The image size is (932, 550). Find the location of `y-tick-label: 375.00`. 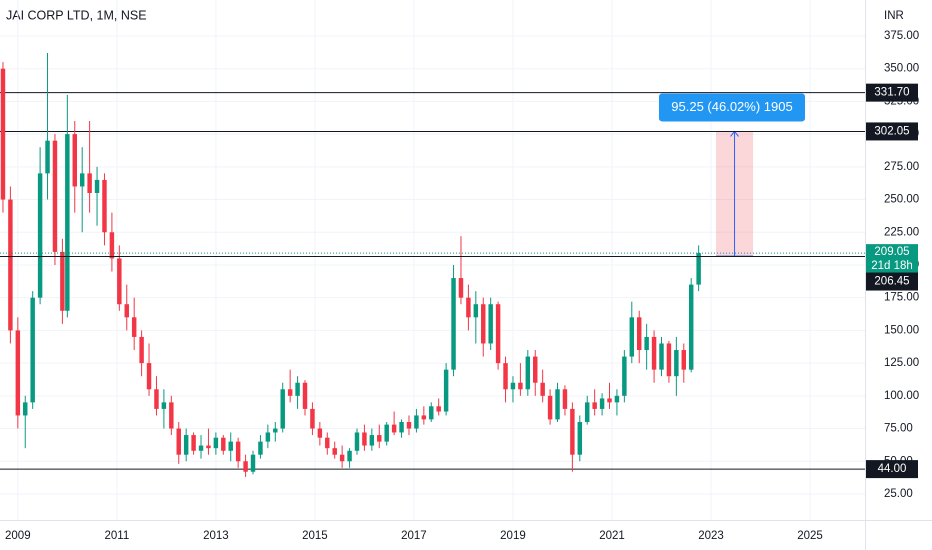

y-tick-label: 375.00 is located at coordinates (901, 36).